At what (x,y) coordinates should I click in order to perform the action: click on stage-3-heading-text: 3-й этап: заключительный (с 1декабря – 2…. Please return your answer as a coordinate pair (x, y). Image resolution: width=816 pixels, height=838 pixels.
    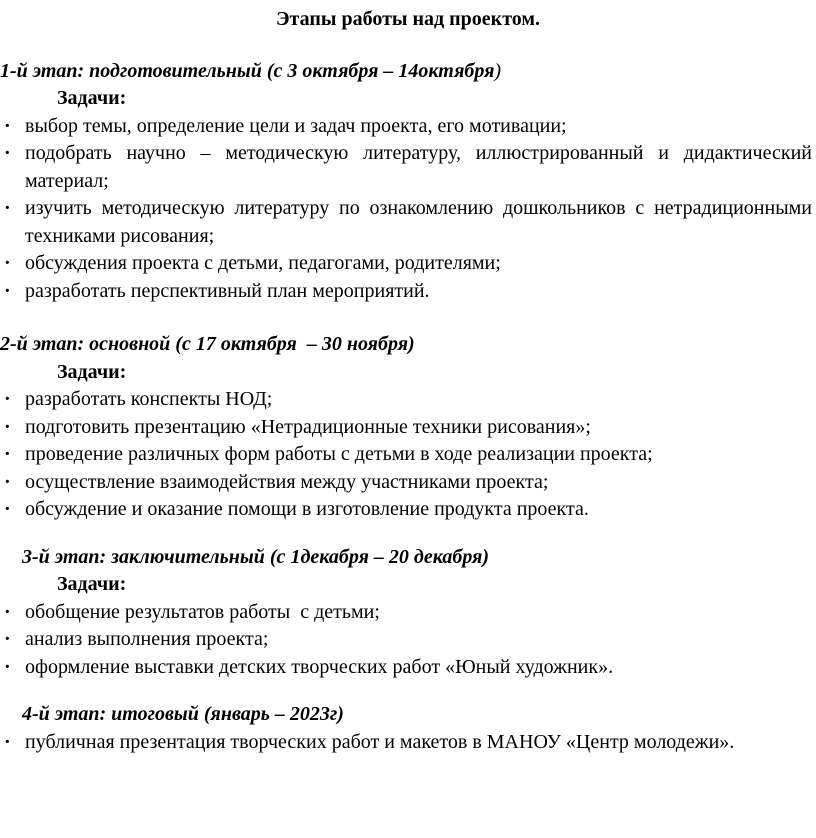
    Looking at the image, I should click on (256, 556).